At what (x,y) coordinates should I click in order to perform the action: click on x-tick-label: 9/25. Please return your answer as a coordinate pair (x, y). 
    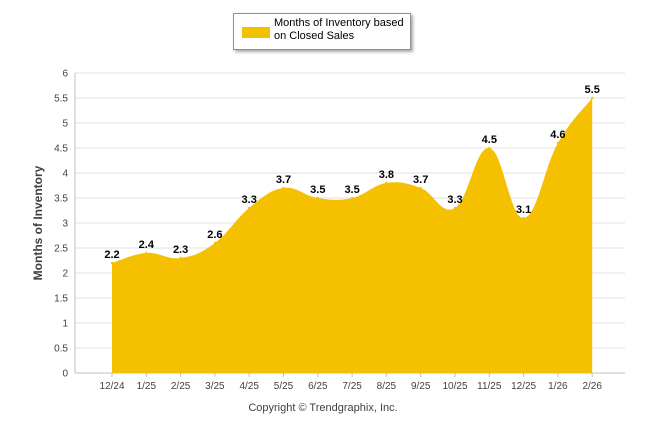
    Looking at the image, I should click on (421, 386).